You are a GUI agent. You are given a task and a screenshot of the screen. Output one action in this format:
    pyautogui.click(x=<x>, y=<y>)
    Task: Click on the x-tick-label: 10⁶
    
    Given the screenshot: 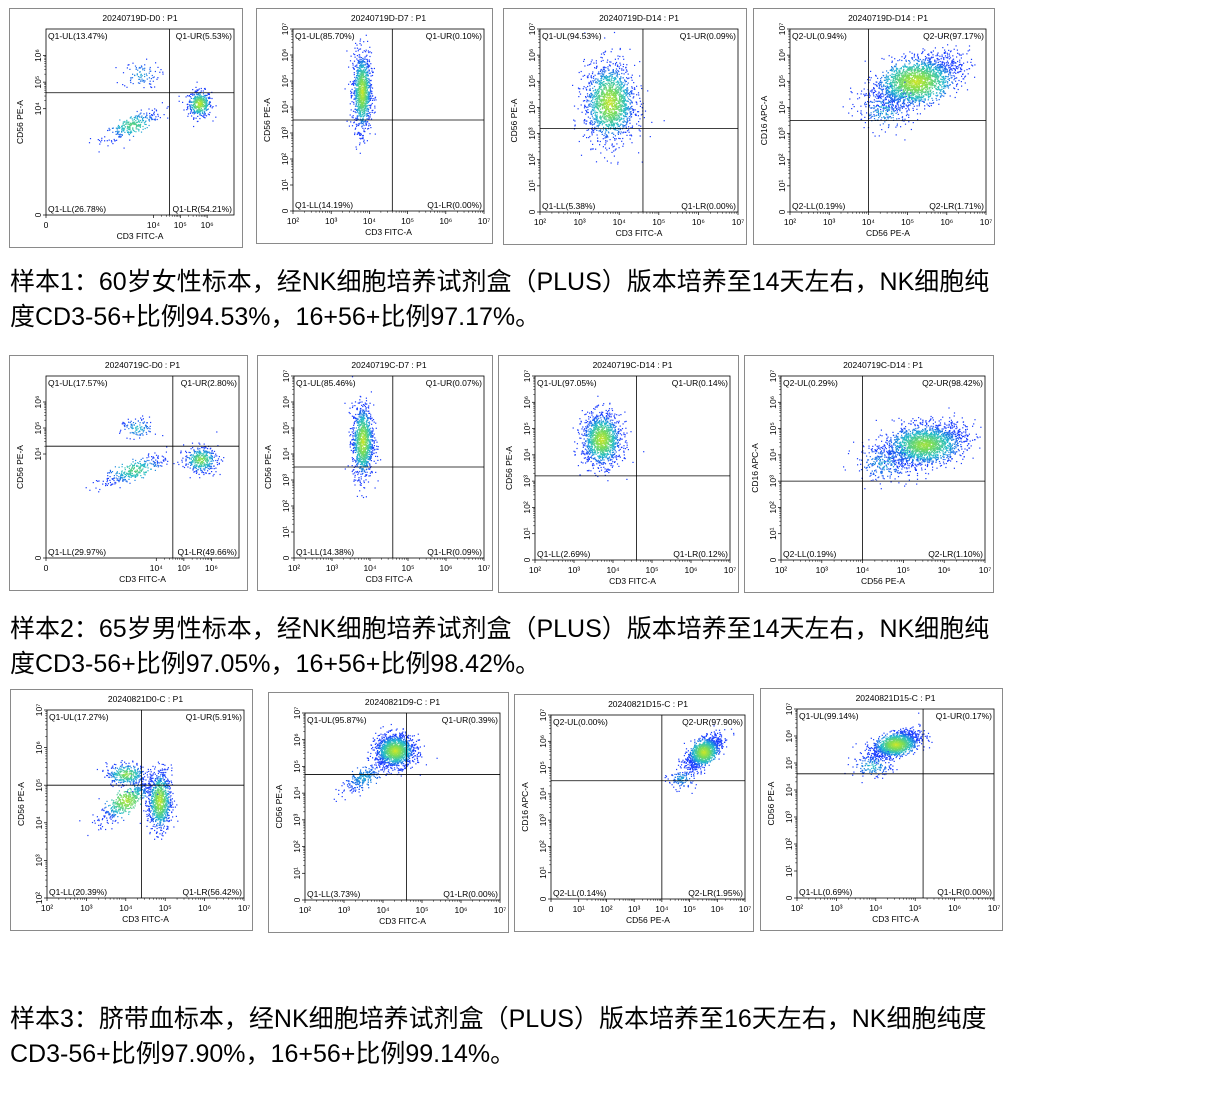 What is the action you would take?
    pyautogui.click(x=445, y=221)
    